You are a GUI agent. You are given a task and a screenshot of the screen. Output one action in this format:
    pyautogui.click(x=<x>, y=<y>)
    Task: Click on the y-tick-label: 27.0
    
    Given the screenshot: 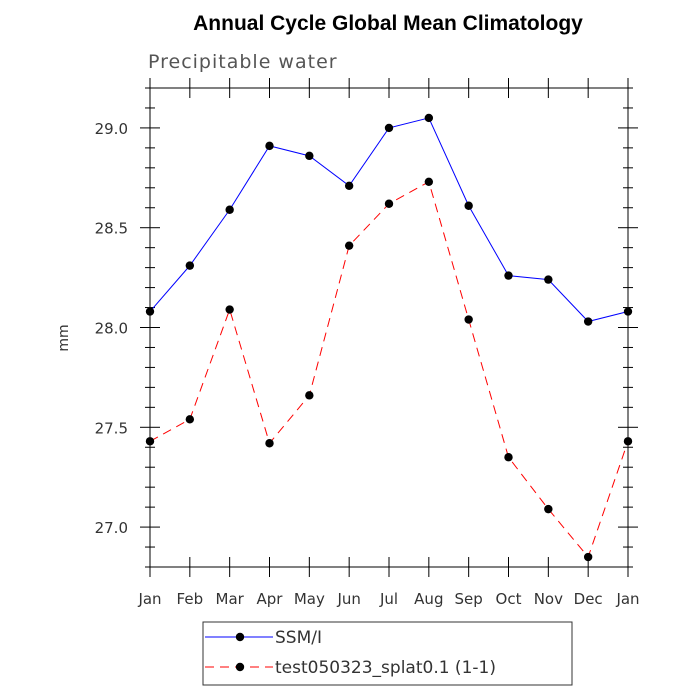 What is the action you would take?
    pyautogui.click(x=111, y=528)
    